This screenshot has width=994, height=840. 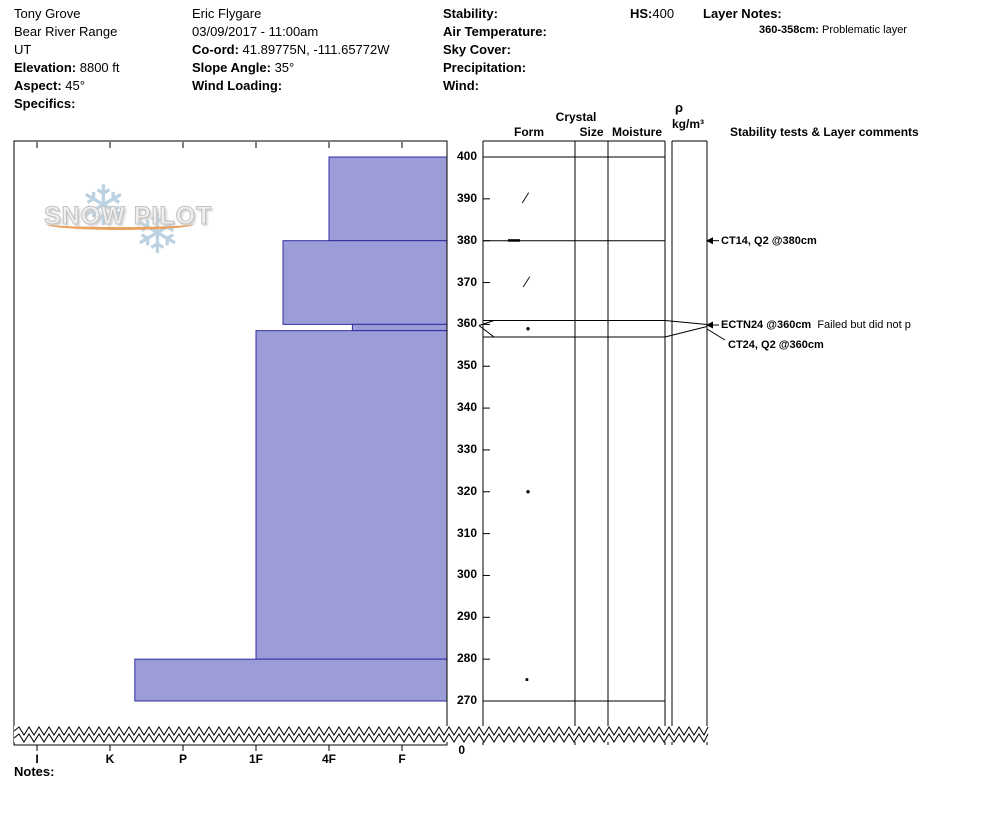 I want to click on hardness-axis-label: K, so click(x=110, y=759).